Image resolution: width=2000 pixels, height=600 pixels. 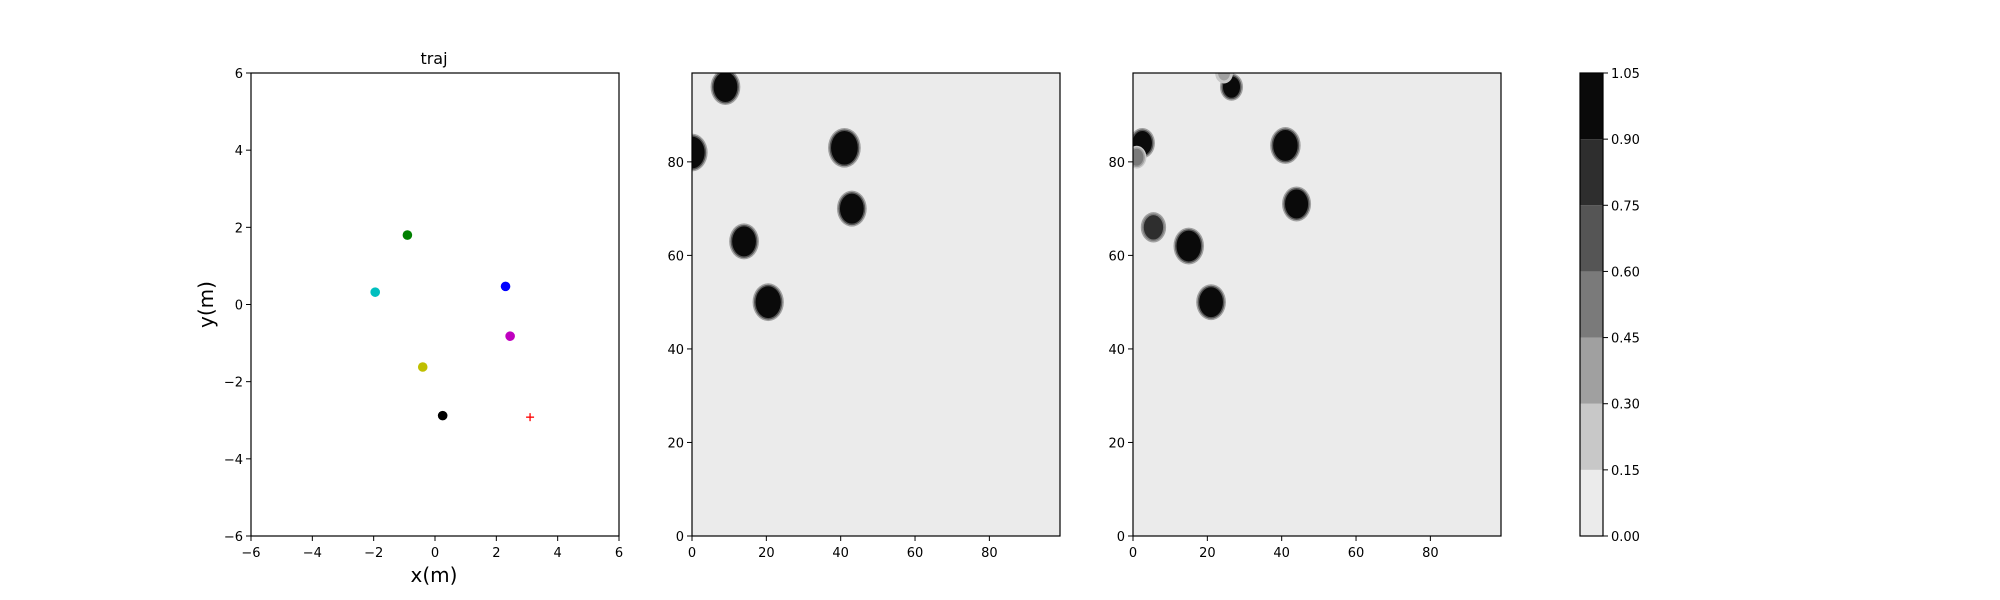 What do you see at coordinates (1621, 306) in the screenshot?
I see `colorbar-ticks: 0.00 0.15 0.30 0.45 0.60 0.75 0.90 1.05` at bounding box center [1621, 306].